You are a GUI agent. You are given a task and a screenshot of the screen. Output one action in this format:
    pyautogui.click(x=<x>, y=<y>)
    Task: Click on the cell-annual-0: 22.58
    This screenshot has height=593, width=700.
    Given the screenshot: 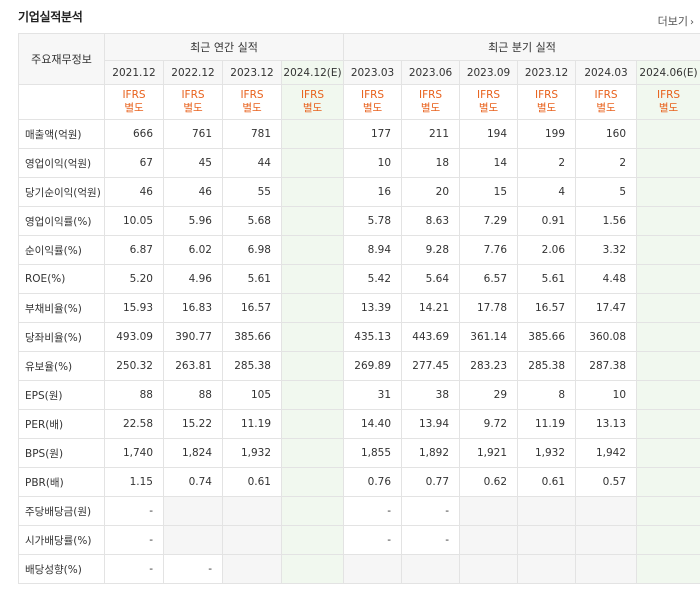 What is the action you would take?
    pyautogui.click(x=134, y=424)
    